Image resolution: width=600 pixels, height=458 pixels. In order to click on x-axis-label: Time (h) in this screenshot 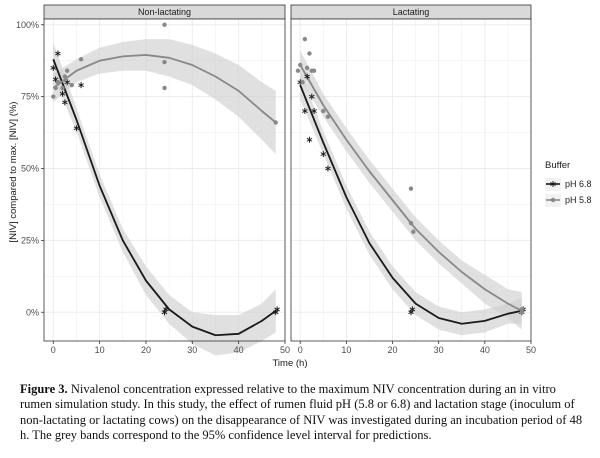, I will do `click(289, 363)`.